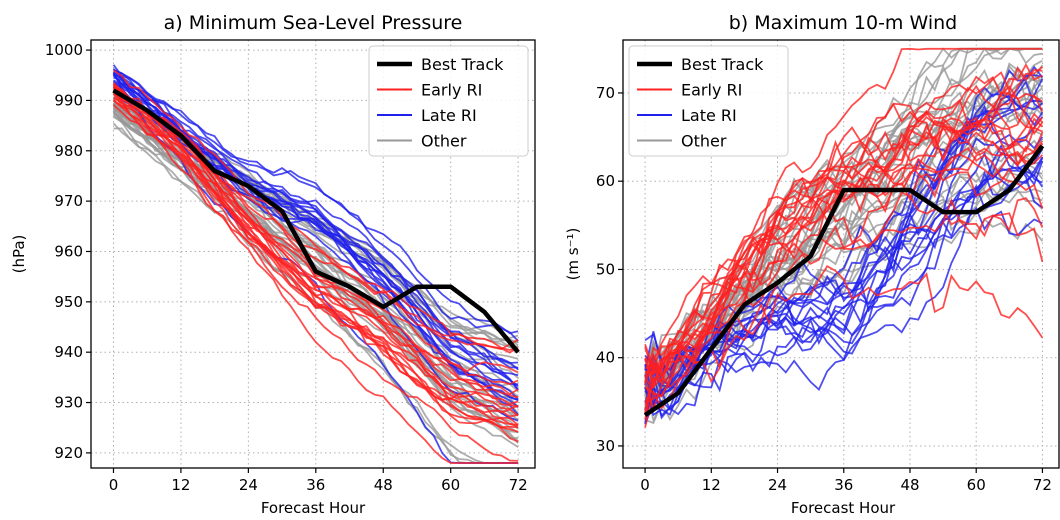  I want to click on y-tick-label: 60, so click(605, 181).